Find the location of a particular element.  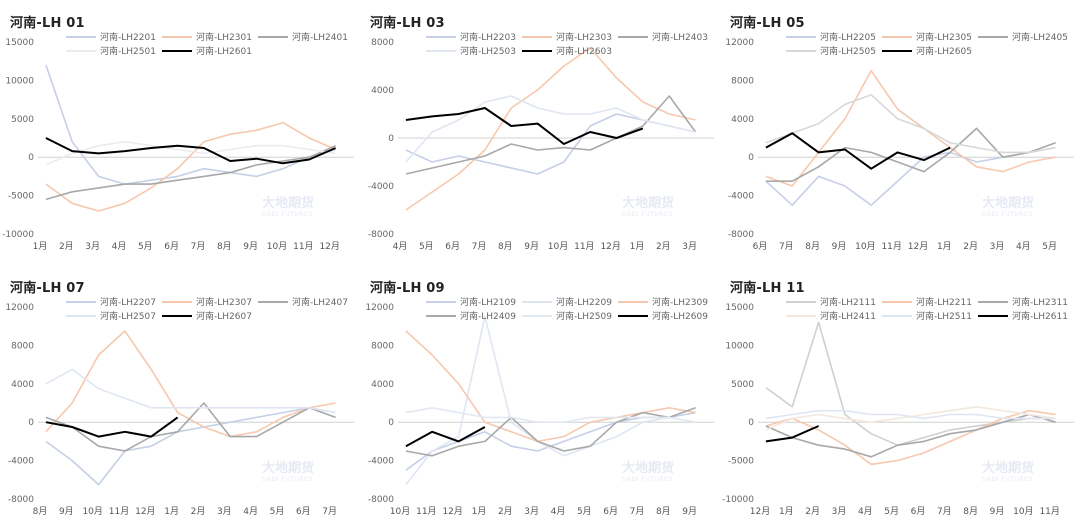

legend-label: 河南-LH2501 is located at coordinates (128, 52).